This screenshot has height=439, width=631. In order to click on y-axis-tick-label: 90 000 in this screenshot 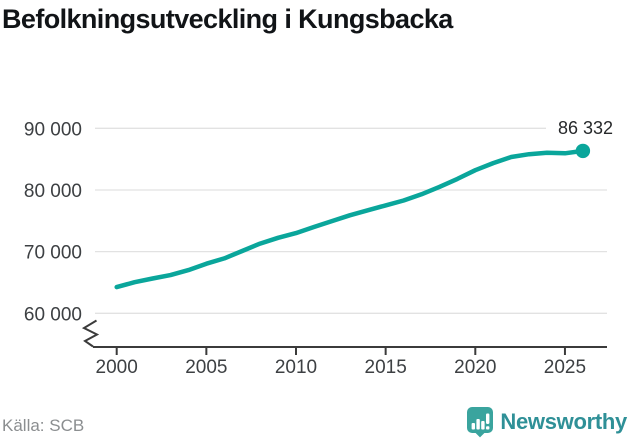, I will do `click(53, 129)`.